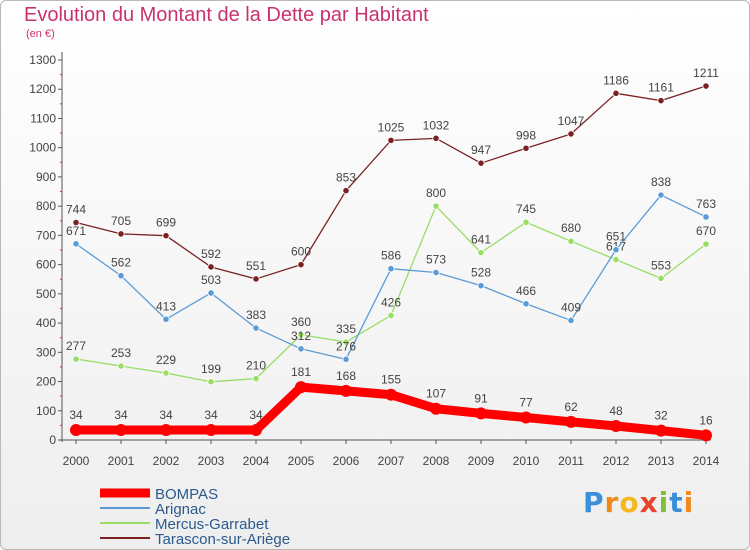  Describe the element at coordinates (121, 263) in the screenshot. I see `data-label: 562` at that location.